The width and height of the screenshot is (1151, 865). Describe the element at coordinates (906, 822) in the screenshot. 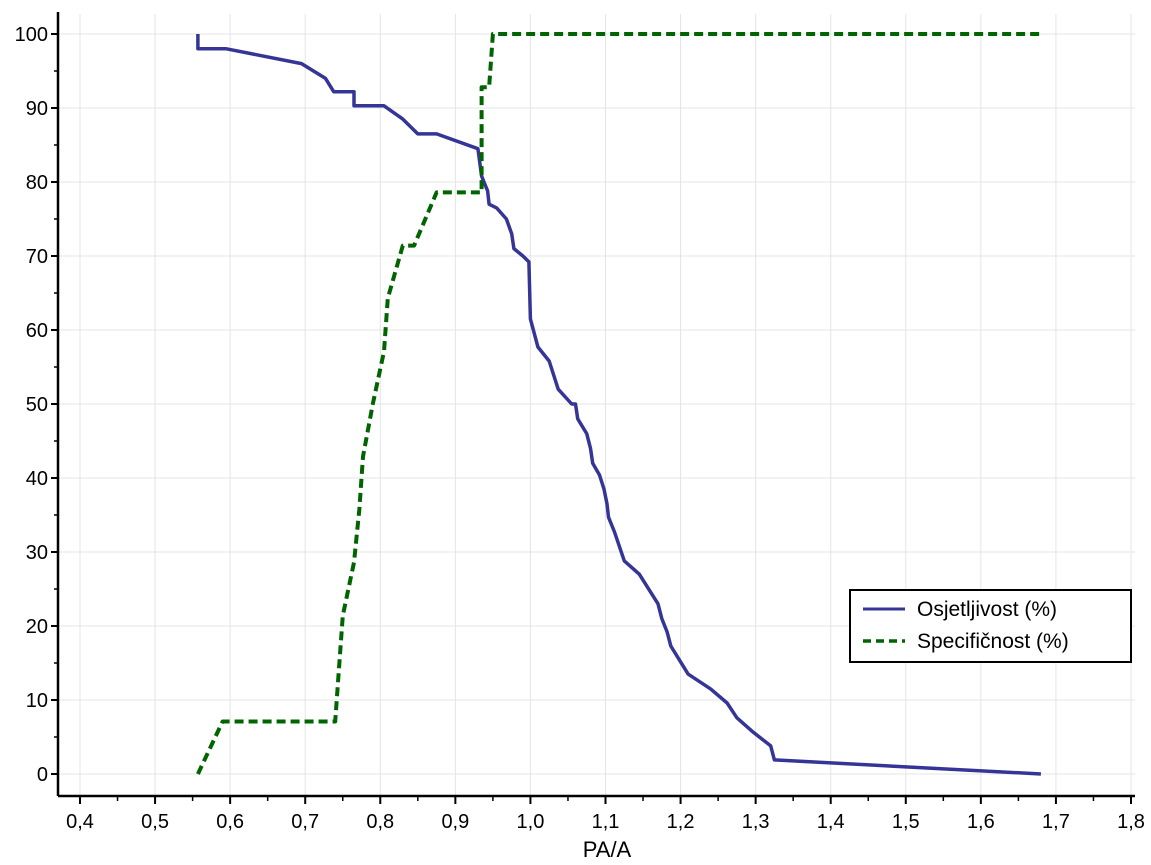

I see `x-tick-label: 1,5` at that location.